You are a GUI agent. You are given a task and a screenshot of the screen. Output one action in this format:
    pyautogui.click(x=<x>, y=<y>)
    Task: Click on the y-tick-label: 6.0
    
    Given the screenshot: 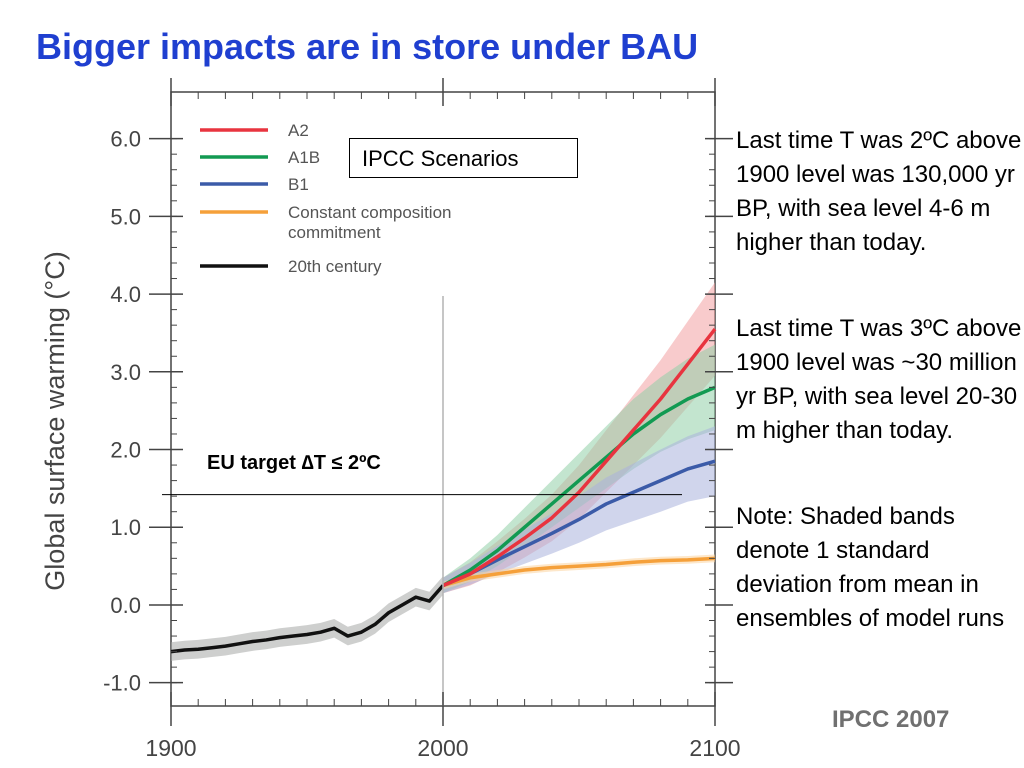 What is the action you would take?
    pyautogui.click(x=125, y=139)
    